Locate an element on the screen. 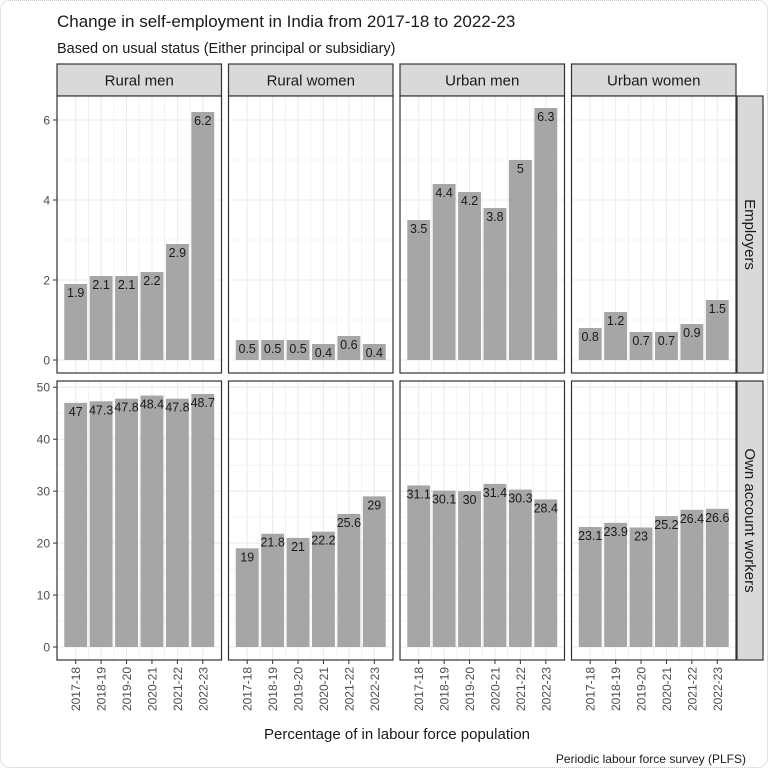 The width and height of the screenshot is (768, 768). bar-value-label: 1.5 is located at coordinates (717, 309).